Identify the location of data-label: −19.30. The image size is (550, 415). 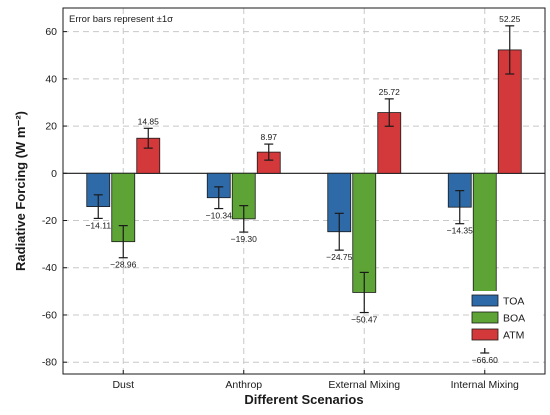
(244, 239).